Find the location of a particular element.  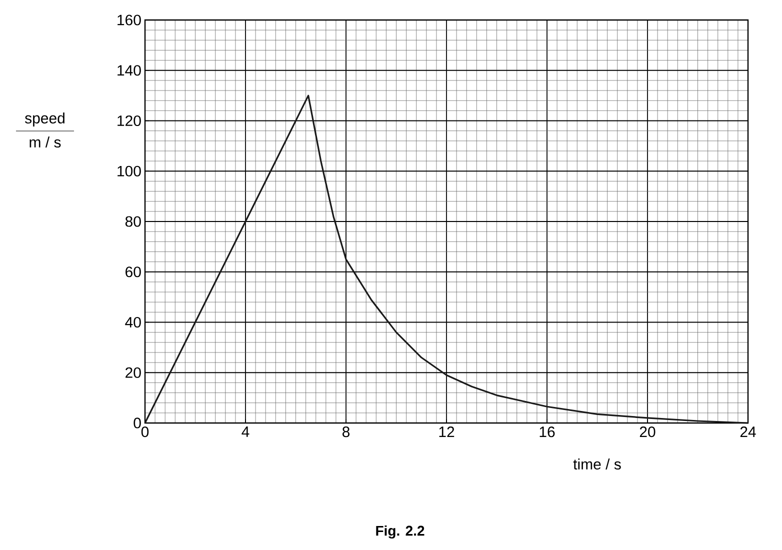

y-tick-label: 140 is located at coordinates (129, 70).